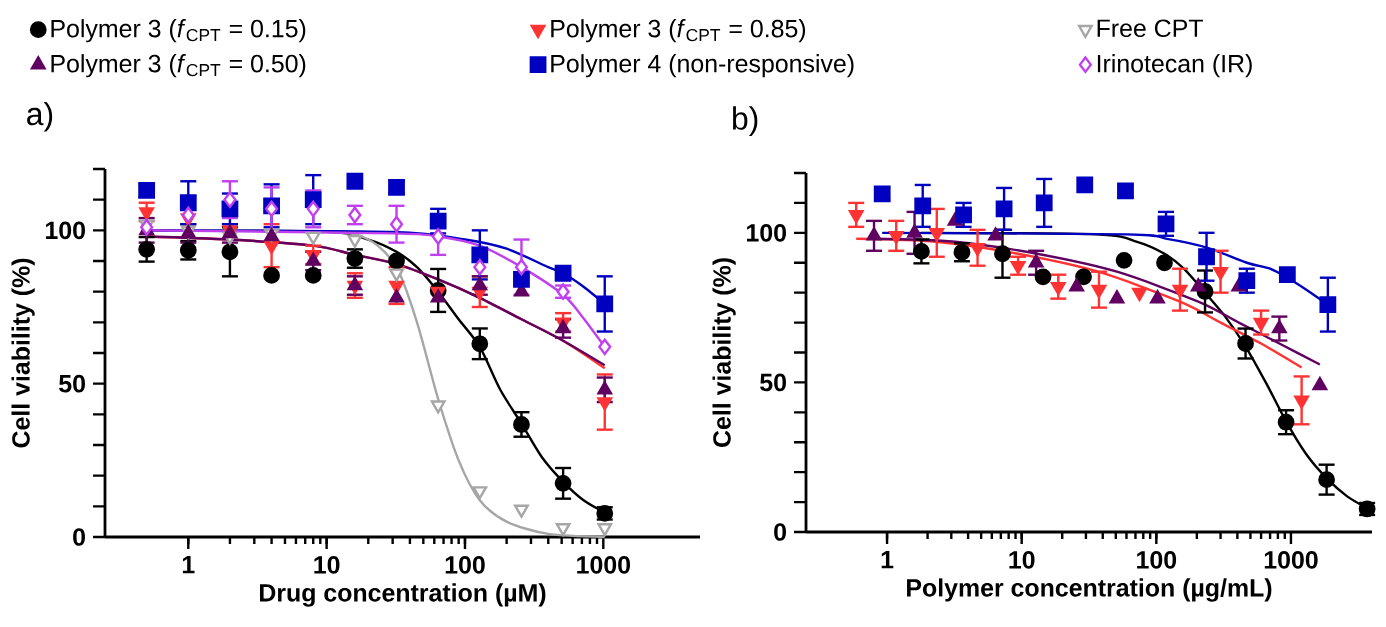 The height and width of the screenshot is (627, 1386). I want to click on chart-title: a), so click(40, 116).